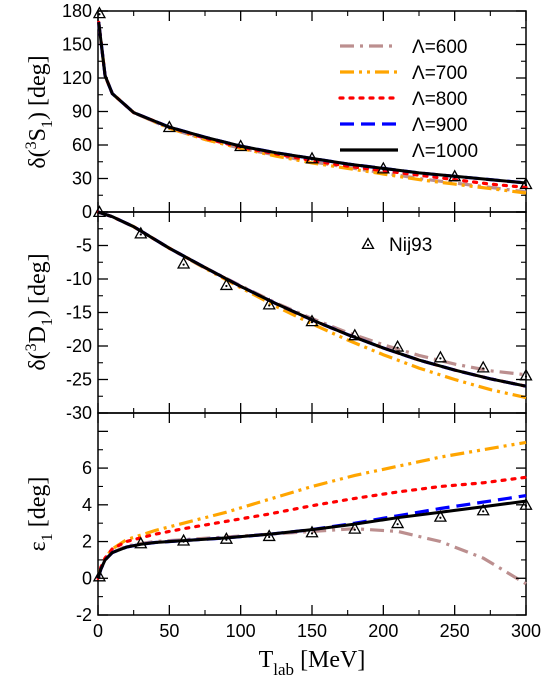 The width and height of the screenshot is (545, 683). What do you see at coordinates (79, 279) in the screenshot?
I see `panel-middle-ytick-label: -10` at bounding box center [79, 279].